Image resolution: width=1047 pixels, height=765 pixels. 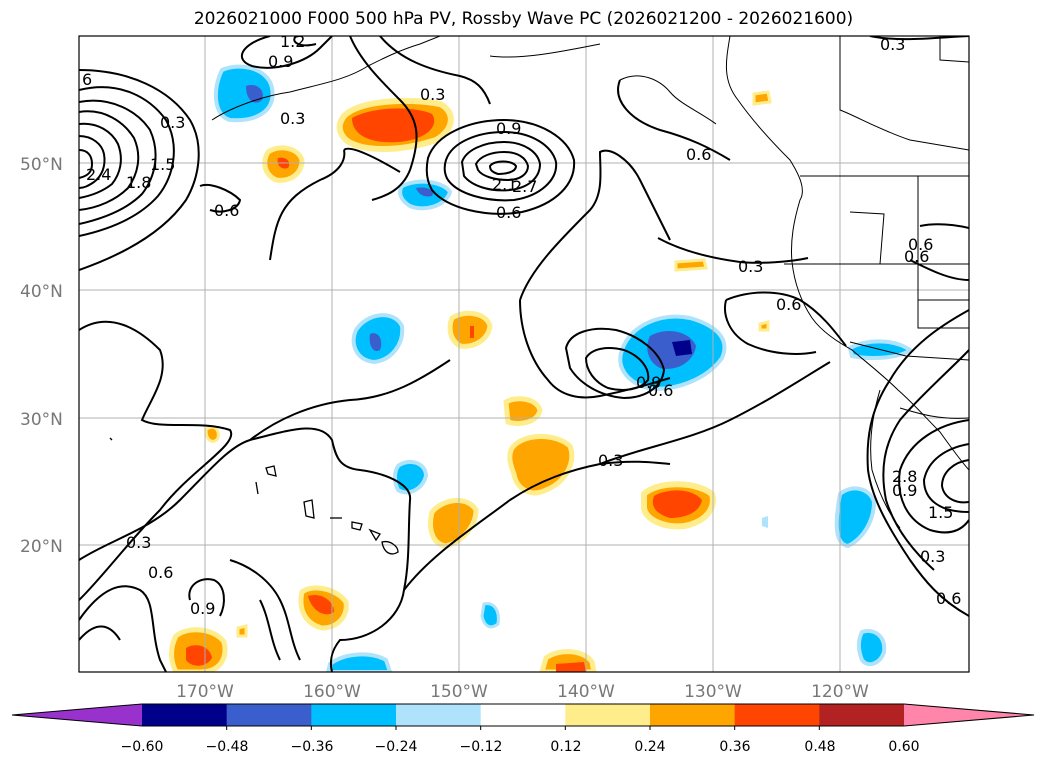 I want to click on lon-label: 140°W, so click(x=586, y=692).